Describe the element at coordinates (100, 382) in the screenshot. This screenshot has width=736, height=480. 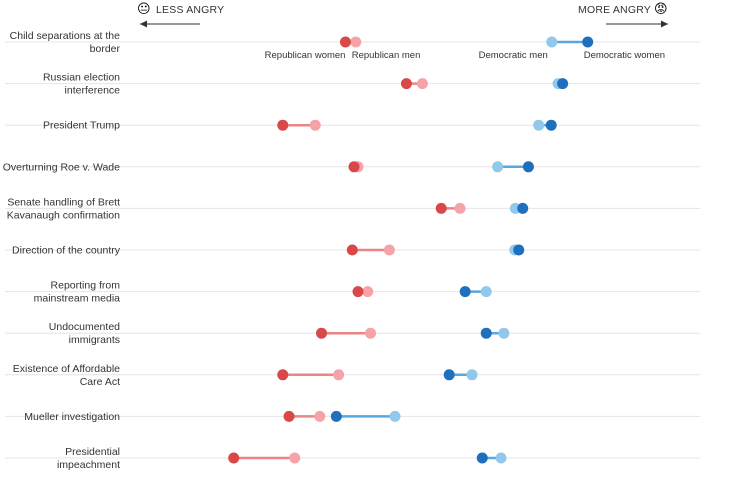
I see `row-label: Care Act` at that location.